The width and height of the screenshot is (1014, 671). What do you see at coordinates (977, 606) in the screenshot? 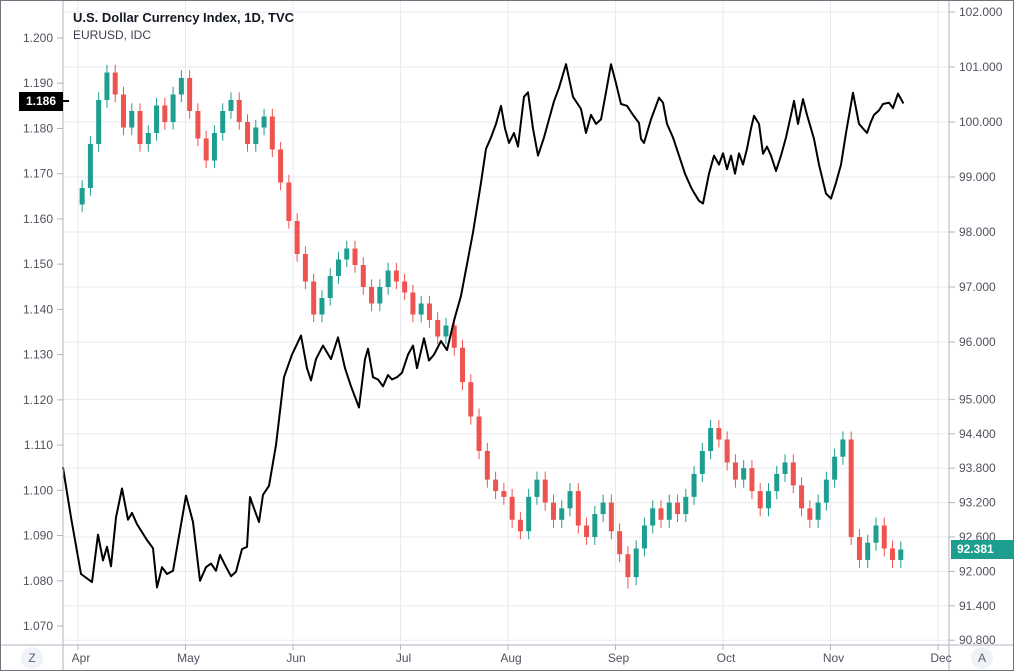
I see `right-axis-tick-label: 91.400` at bounding box center [977, 606].